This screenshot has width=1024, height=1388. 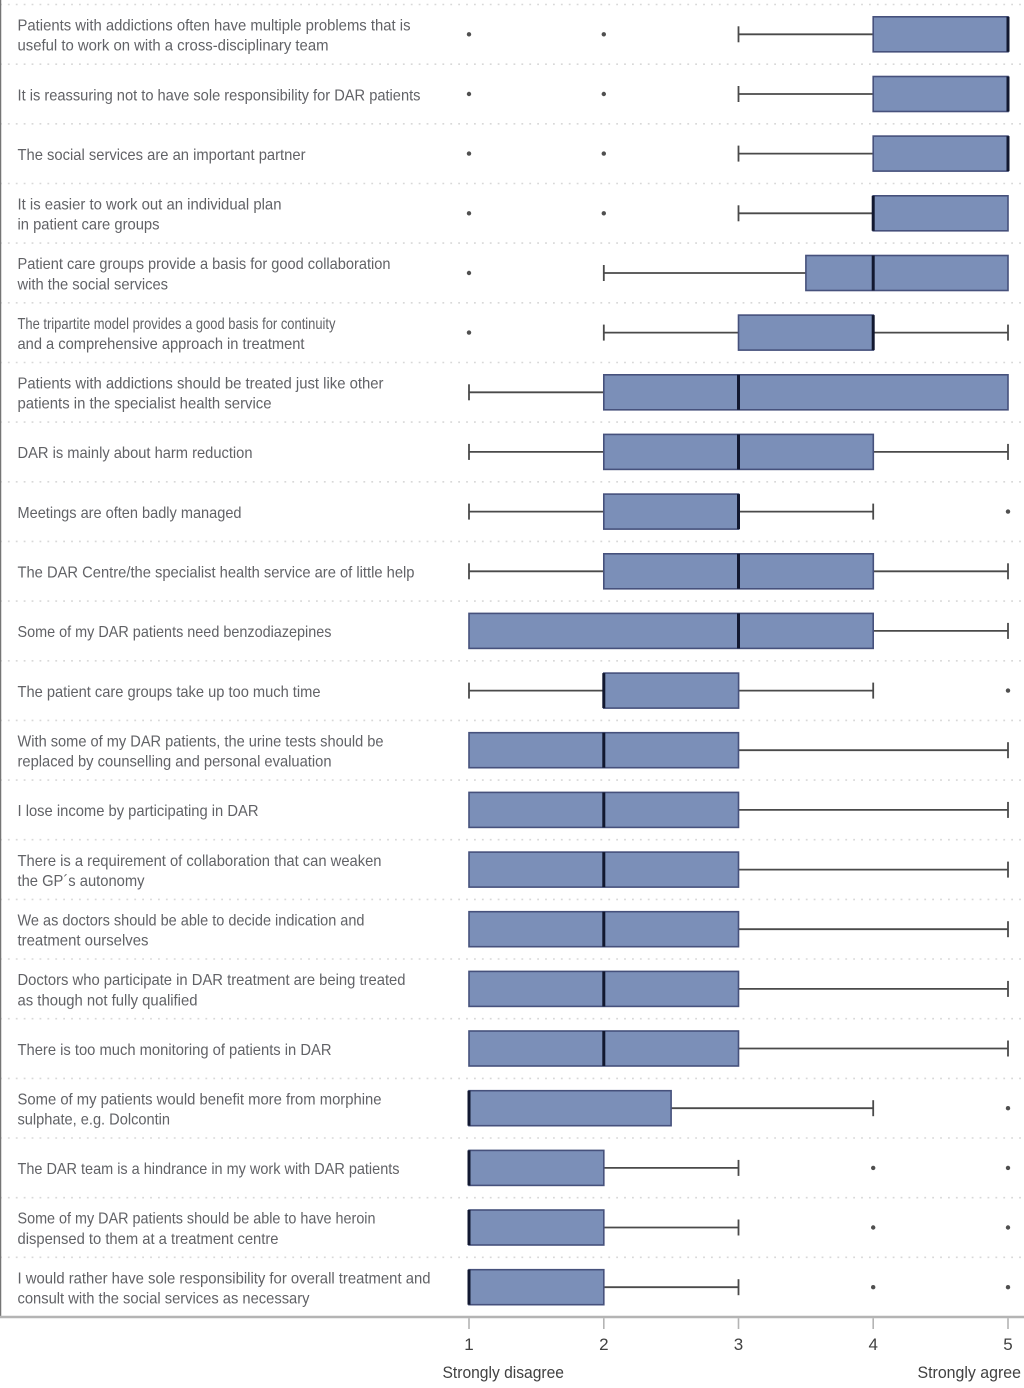 What do you see at coordinates (130, 513) in the screenshot?
I see `svg-text:Meetings are often badly manag: Meetings are often badly managed` at bounding box center [130, 513].